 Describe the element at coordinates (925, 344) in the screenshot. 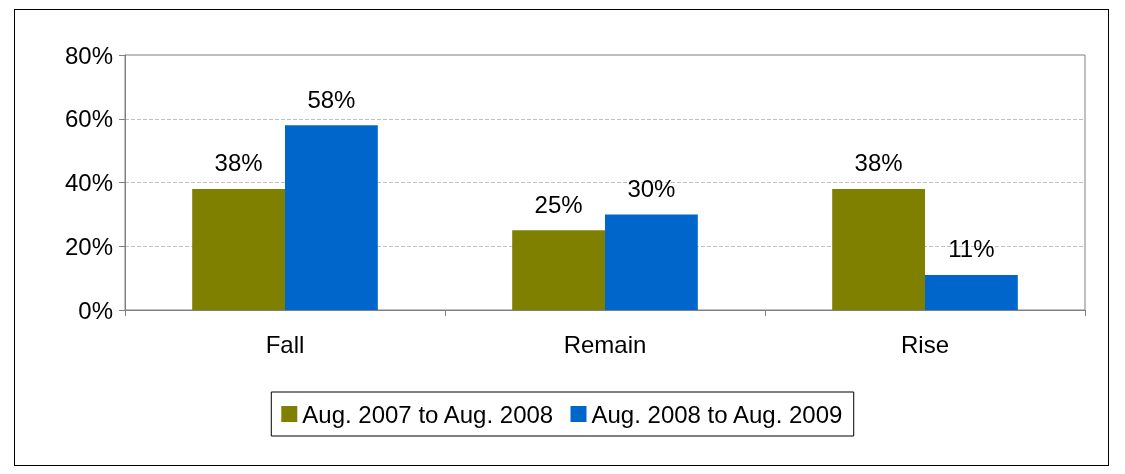

I see `x-tick-label: Rise` at that location.